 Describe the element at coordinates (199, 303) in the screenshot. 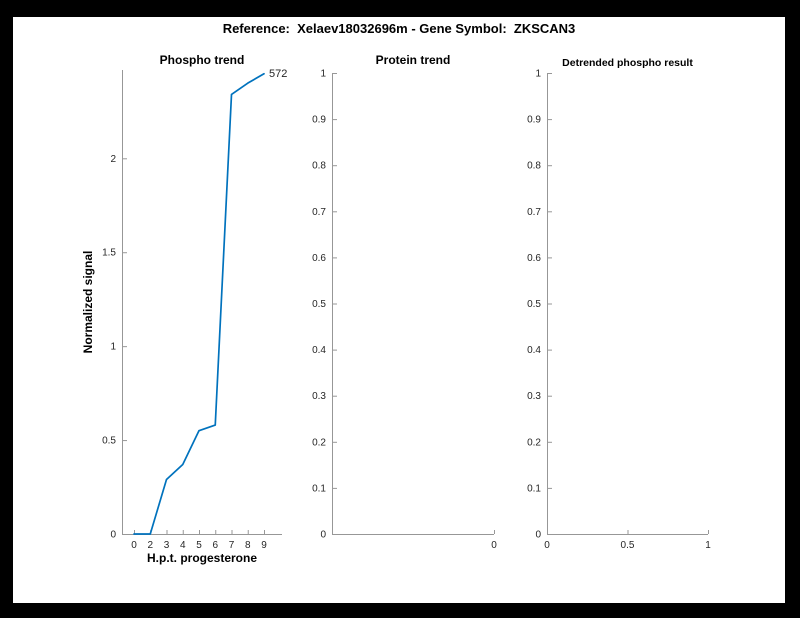

I see `trend-line-phospho-signal` at that location.